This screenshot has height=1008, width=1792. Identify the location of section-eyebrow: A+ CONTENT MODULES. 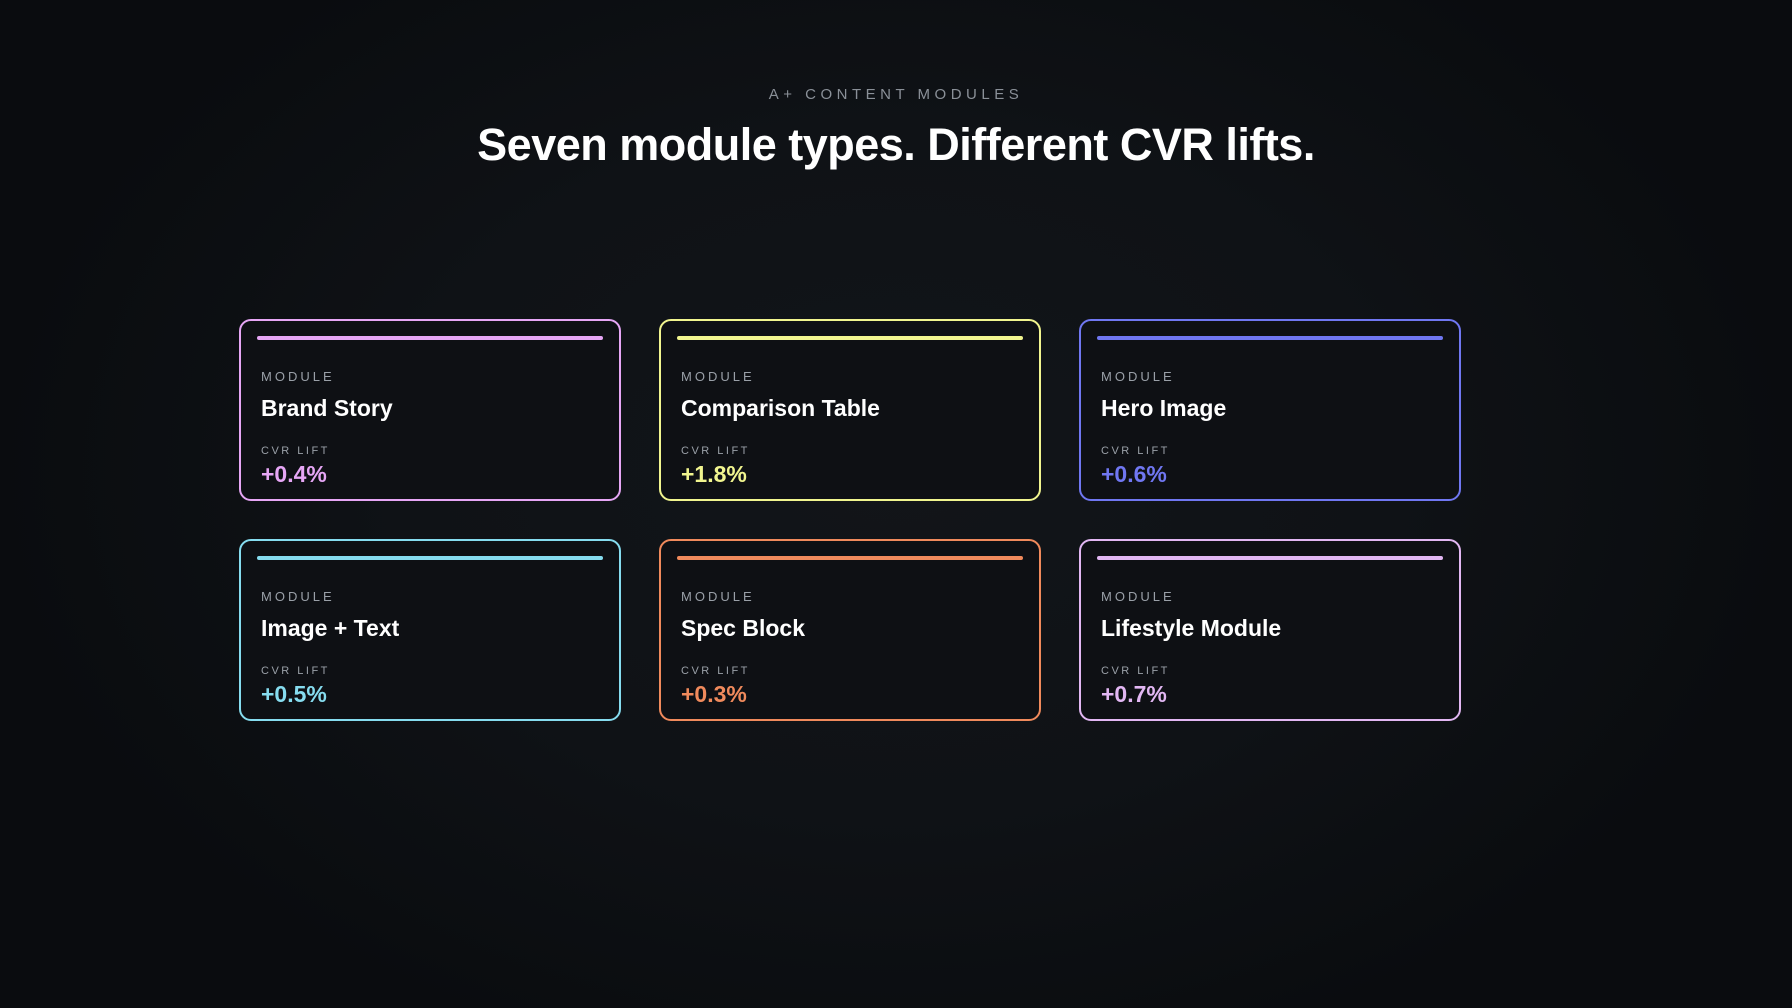
(896, 94).